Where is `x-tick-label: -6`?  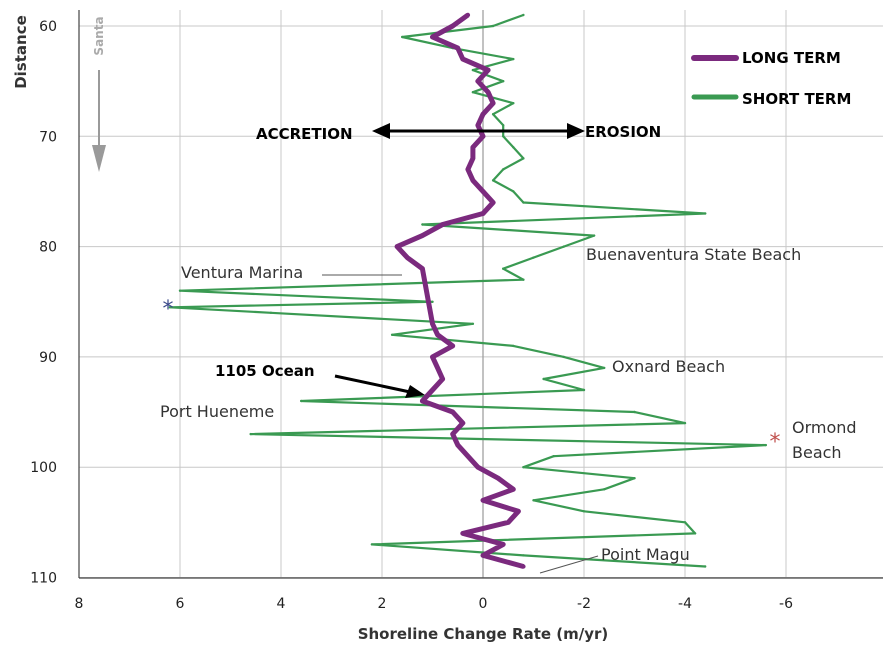
x-tick-label: -6 is located at coordinates (786, 604).